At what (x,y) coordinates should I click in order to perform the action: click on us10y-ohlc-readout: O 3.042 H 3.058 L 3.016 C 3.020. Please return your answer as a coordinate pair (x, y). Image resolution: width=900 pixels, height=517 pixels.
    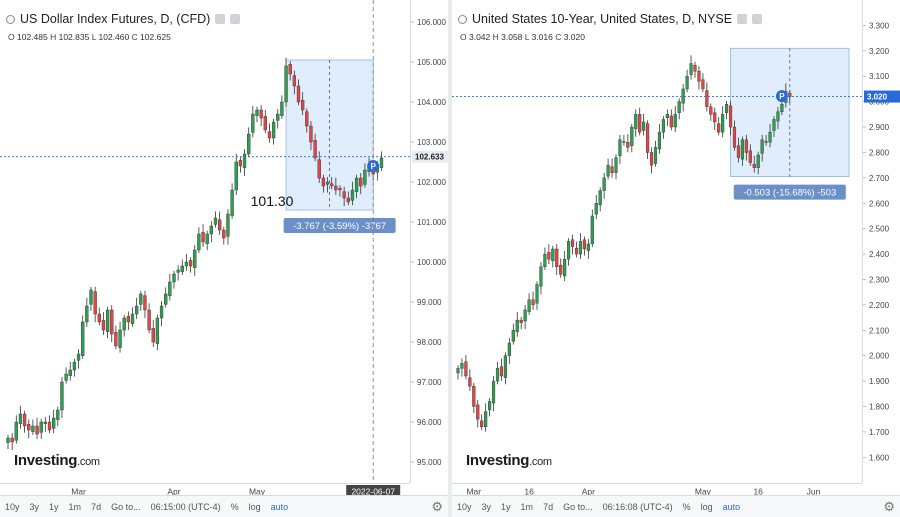
    Looking at the image, I should click on (522, 37).